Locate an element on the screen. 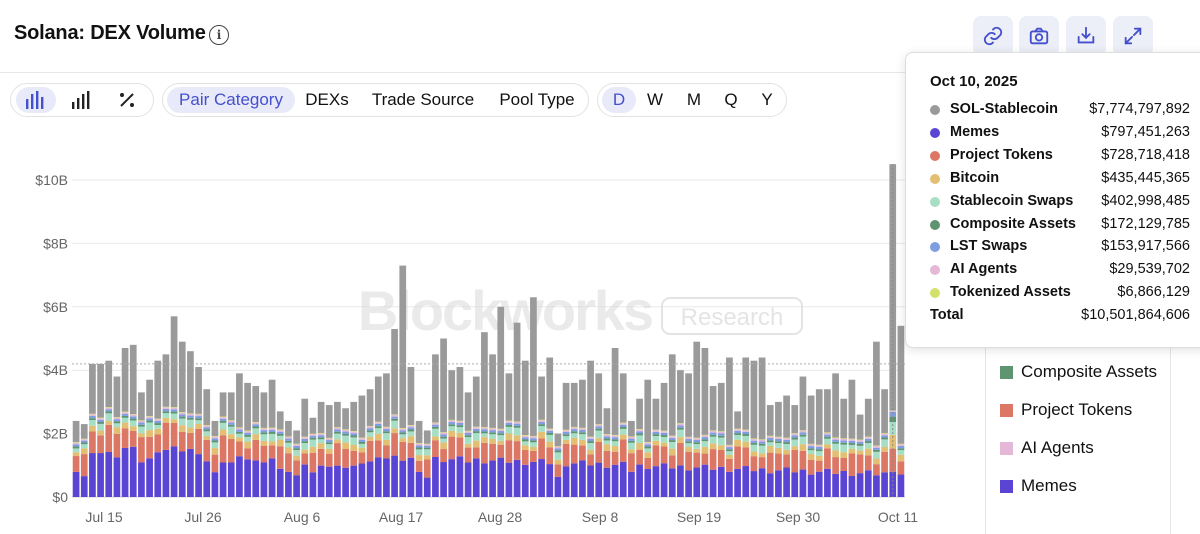  expand-button is located at coordinates (1133, 36).